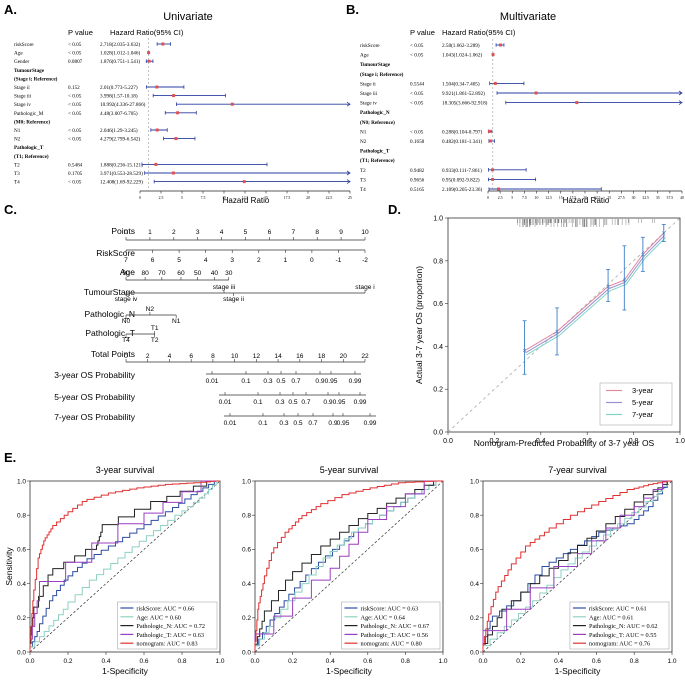 The image size is (685, 681). I want to click on roc-x-tick-label: 0.2, so click(520, 661).